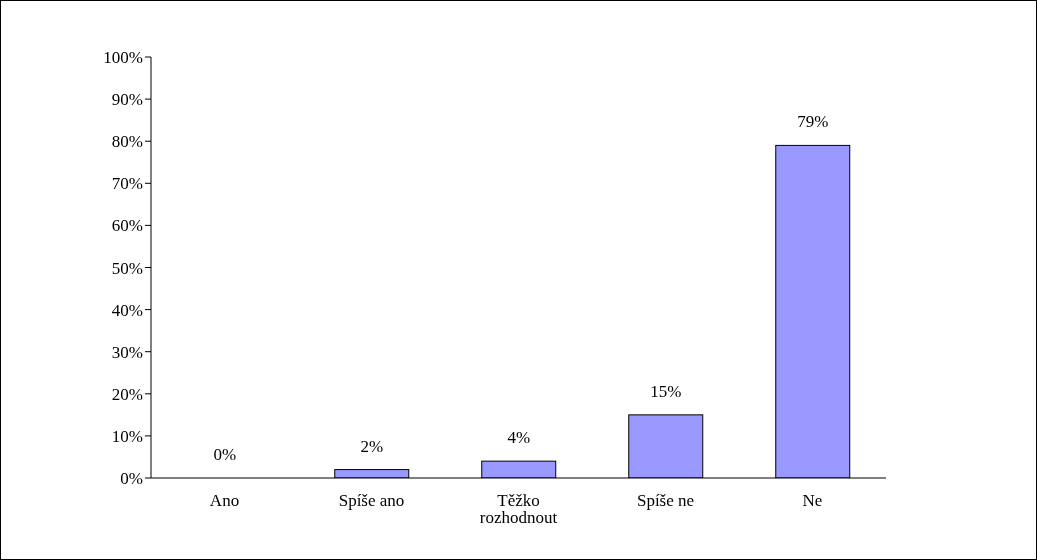  I want to click on data-label: 0%, so click(225, 454).